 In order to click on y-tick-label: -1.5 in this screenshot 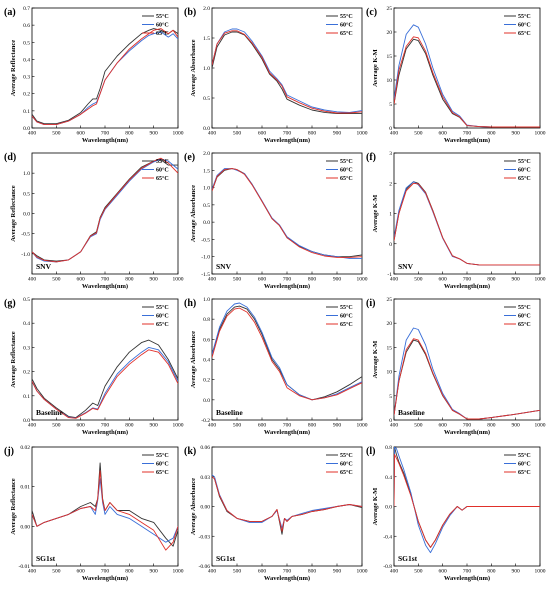, I will do `click(205, 275)`.